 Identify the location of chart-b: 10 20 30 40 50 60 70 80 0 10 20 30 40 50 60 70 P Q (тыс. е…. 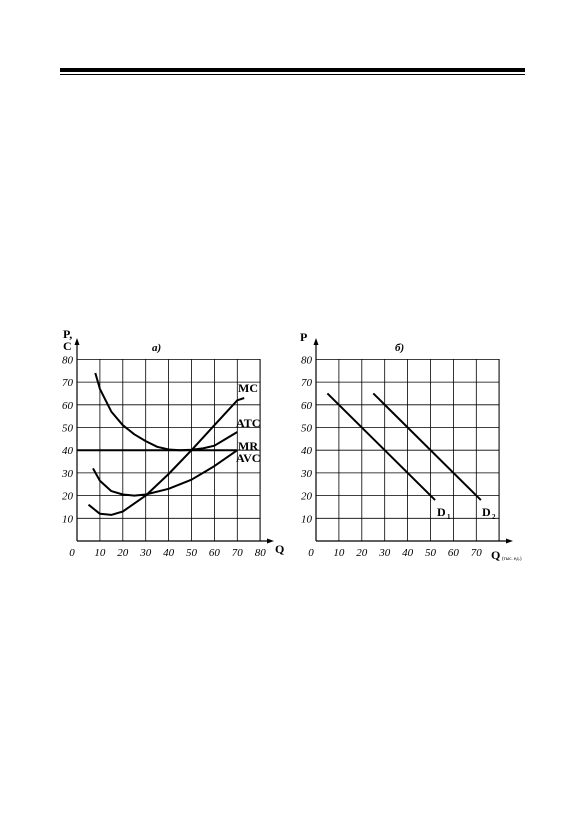
(411, 446).